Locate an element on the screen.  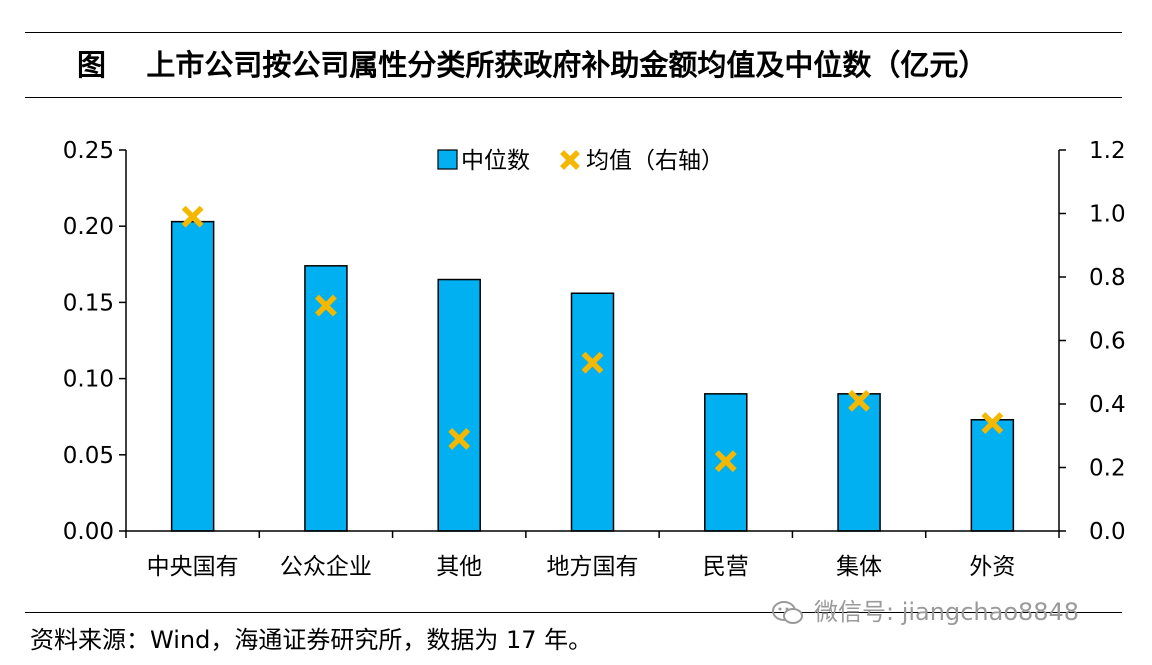
legend-marker-label: 均值（右轴） is located at coordinates (655, 161).